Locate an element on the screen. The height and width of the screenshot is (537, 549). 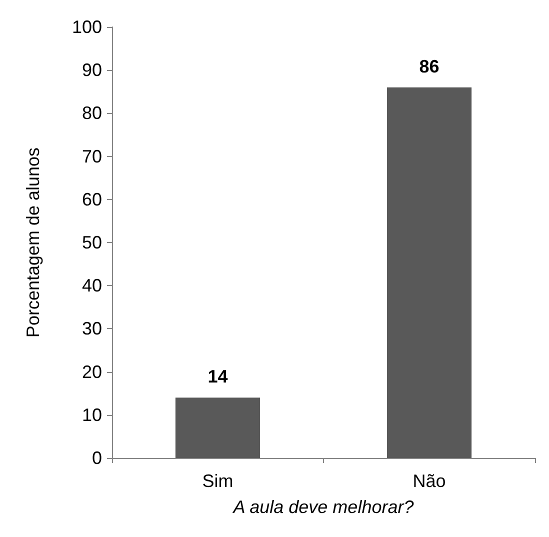
y-tick-label: 90 is located at coordinates (92, 70).